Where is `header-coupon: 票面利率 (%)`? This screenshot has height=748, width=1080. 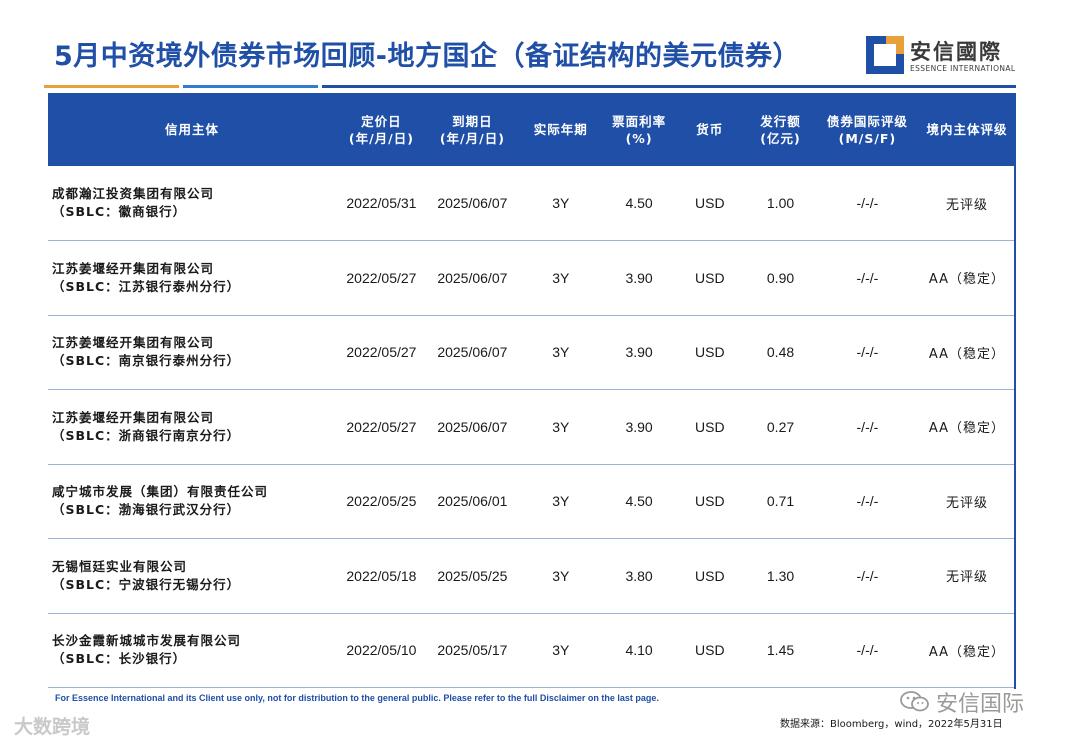 header-coupon: 票面利率 (%) is located at coordinates (639, 129).